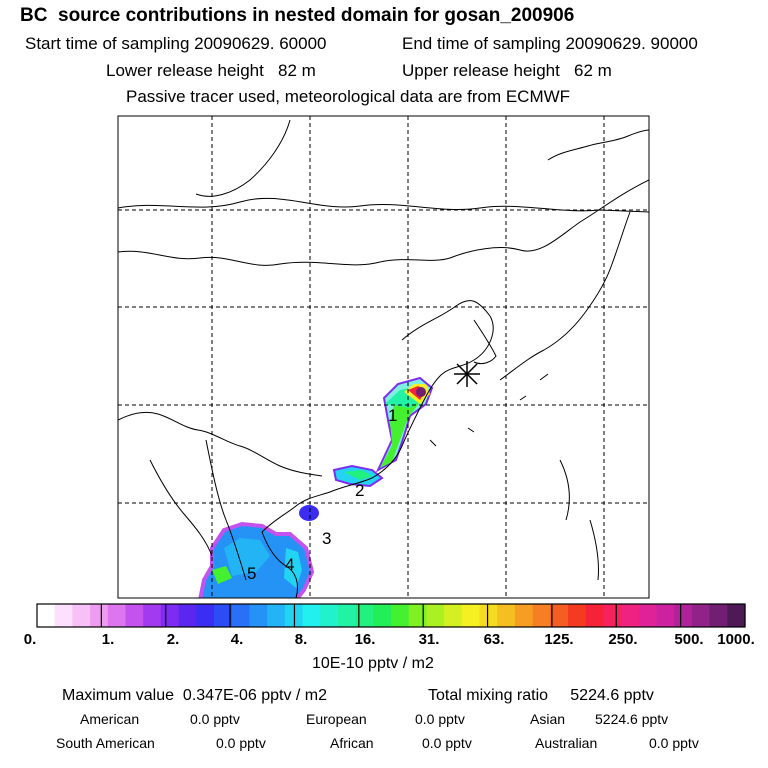  What do you see at coordinates (352, 743) in the screenshot?
I see `region-name-african: African` at bounding box center [352, 743].